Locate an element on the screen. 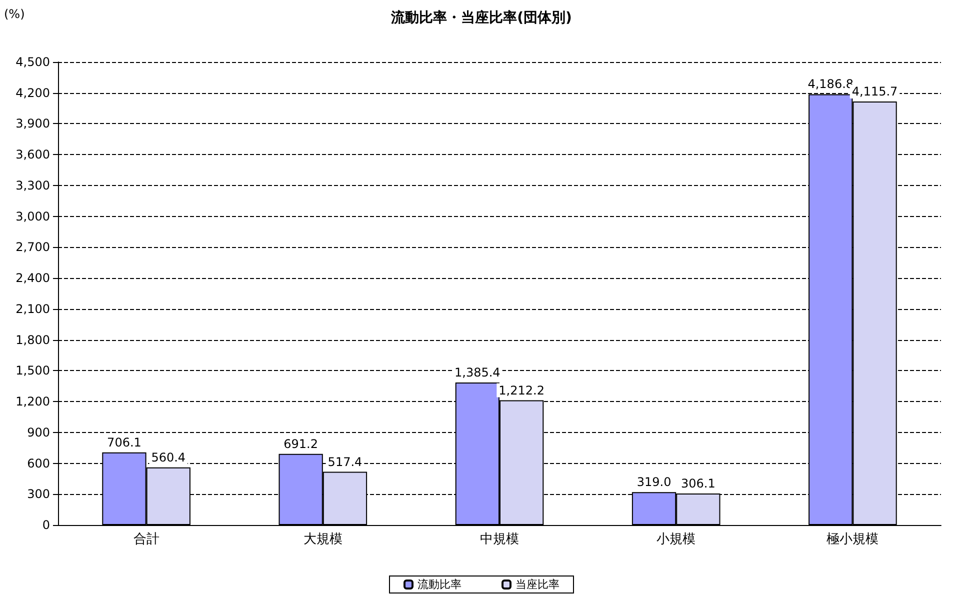  y-tick-label: 4,200 is located at coordinates (33, 93).